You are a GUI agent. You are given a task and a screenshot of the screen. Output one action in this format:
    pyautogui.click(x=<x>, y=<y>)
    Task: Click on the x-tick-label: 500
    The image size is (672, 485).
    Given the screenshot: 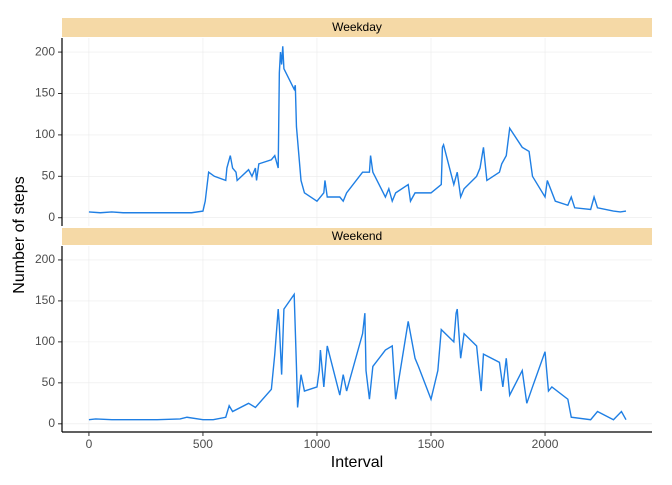 What is the action you would take?
    pyautogui.click(x=203, y=444)
    